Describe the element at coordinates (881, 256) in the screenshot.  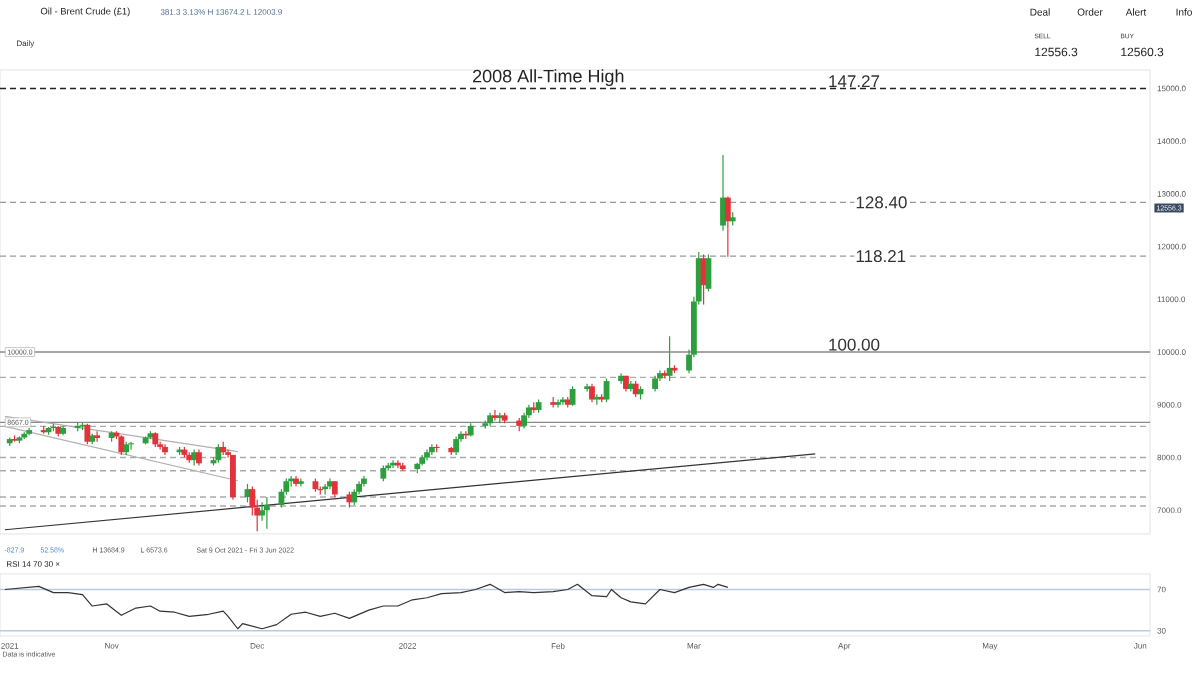
I see `annotation: 118.21` at that location.